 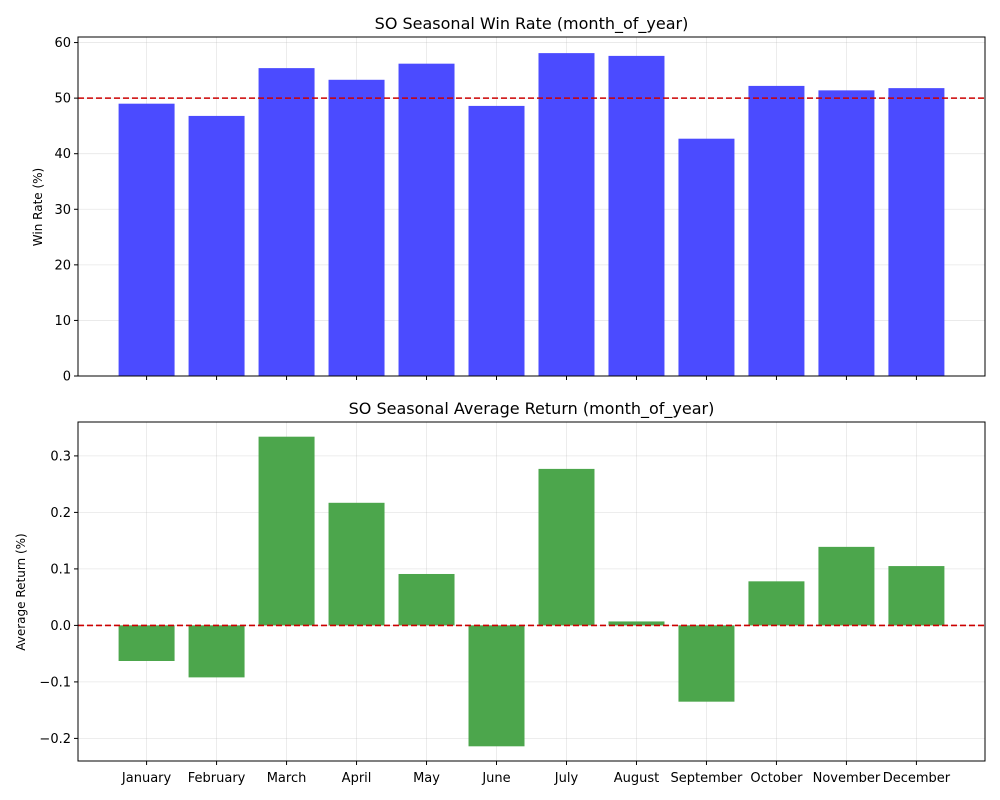 I want to click on x-tick-label: April, so click(x=357, y=778).